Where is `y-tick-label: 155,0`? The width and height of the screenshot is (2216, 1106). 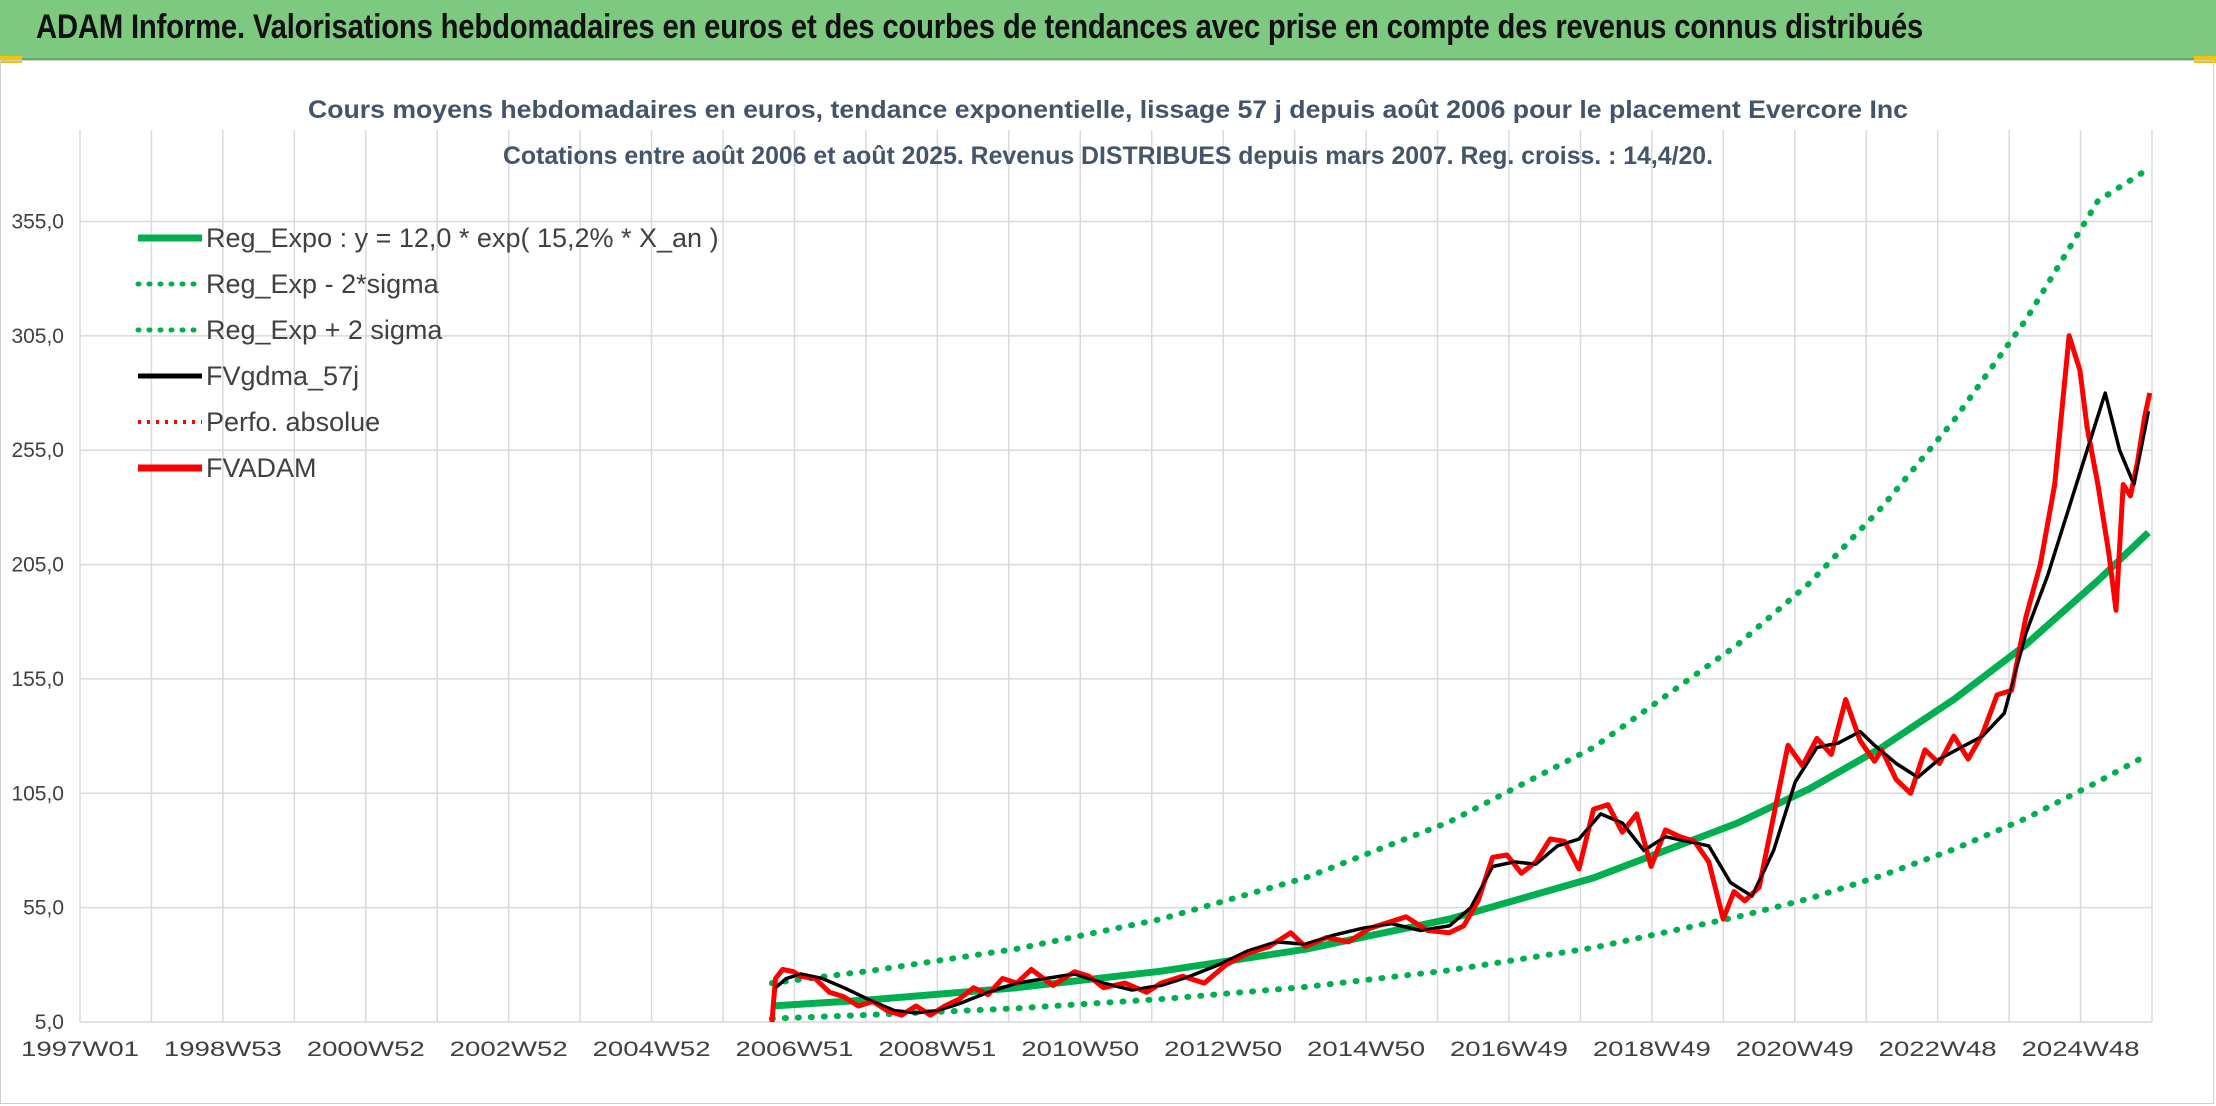 y-tick-label: 155,0 is located at coordinates (37, 679).